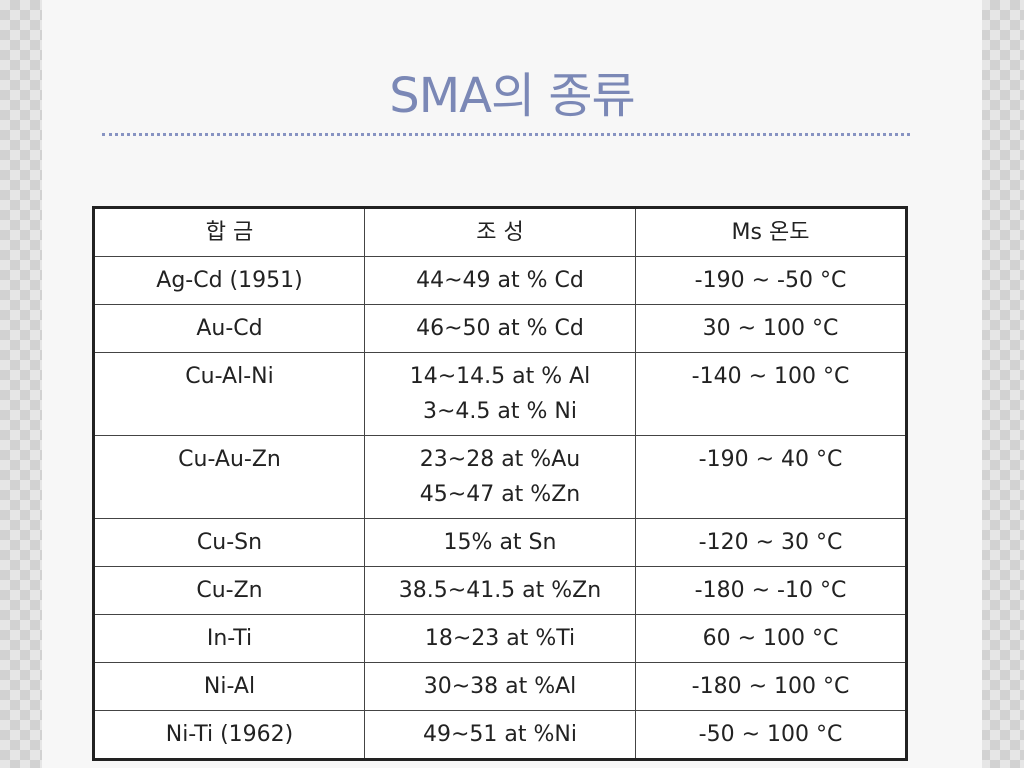 The image size is (1024, 768). What do you see at coordinates (500, 376) in the screenshot?
I see `composition-line: 14~14.5 at % Al` at bounding box center [500, 376].